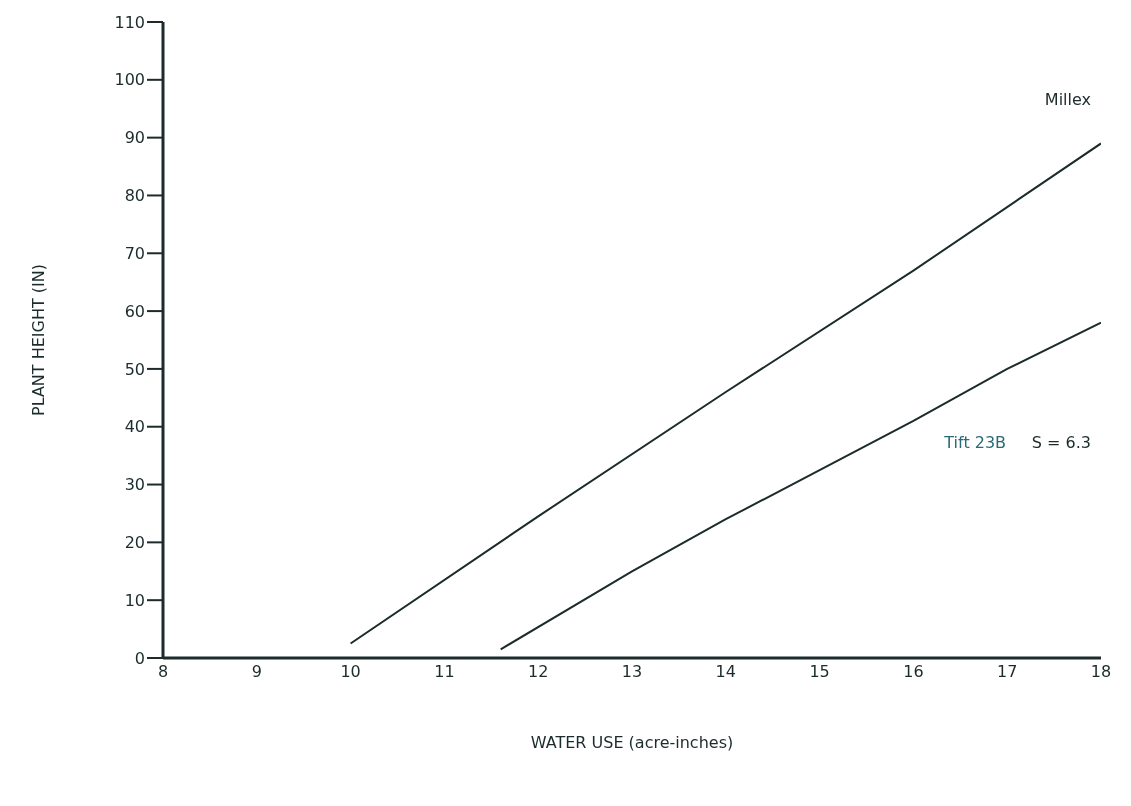 The width and height of the screenshot is (1131, 806). Describe the element at coordinates (975, 442) in the screenshot. I see `series-label: Tift 23B` at that location.